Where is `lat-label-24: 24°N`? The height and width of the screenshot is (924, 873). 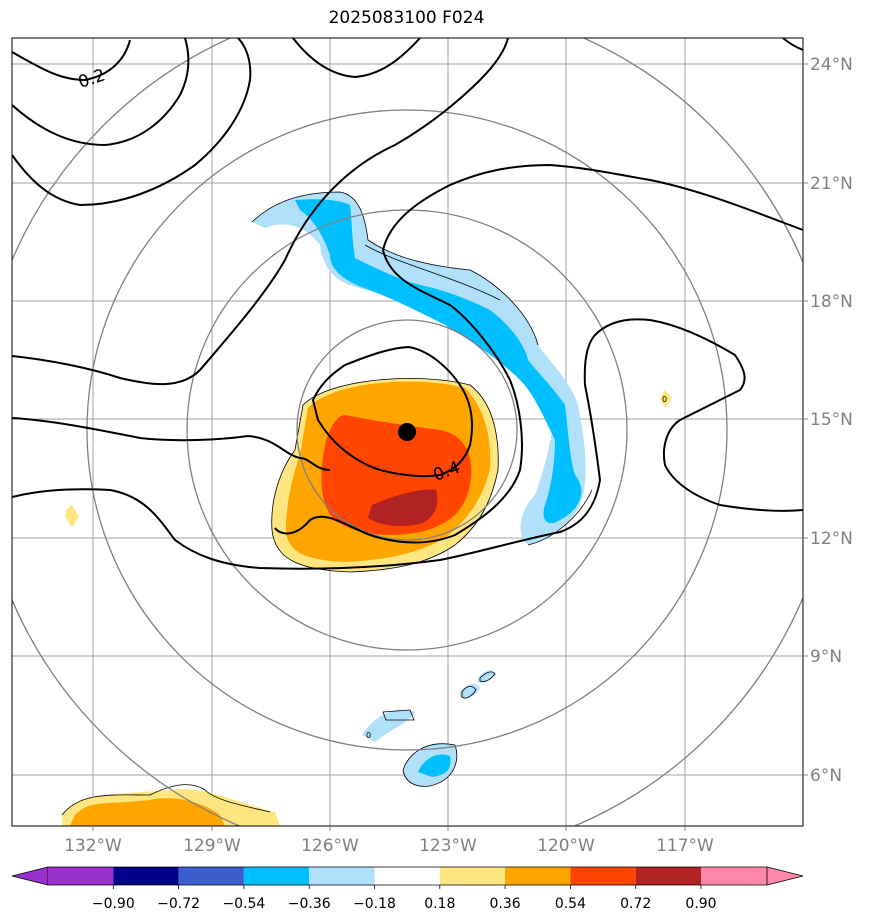 lat-label-24: 24°N is located at coordinates (831, 65).